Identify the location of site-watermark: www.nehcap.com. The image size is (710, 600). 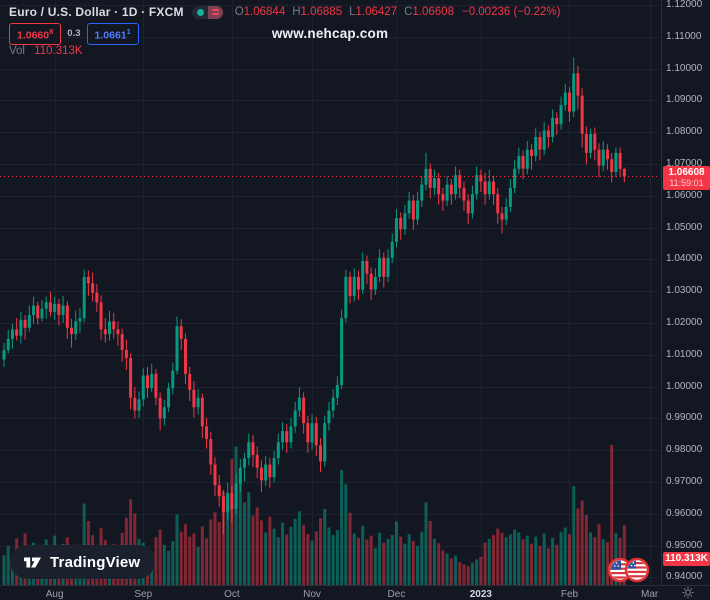
(330, 33).